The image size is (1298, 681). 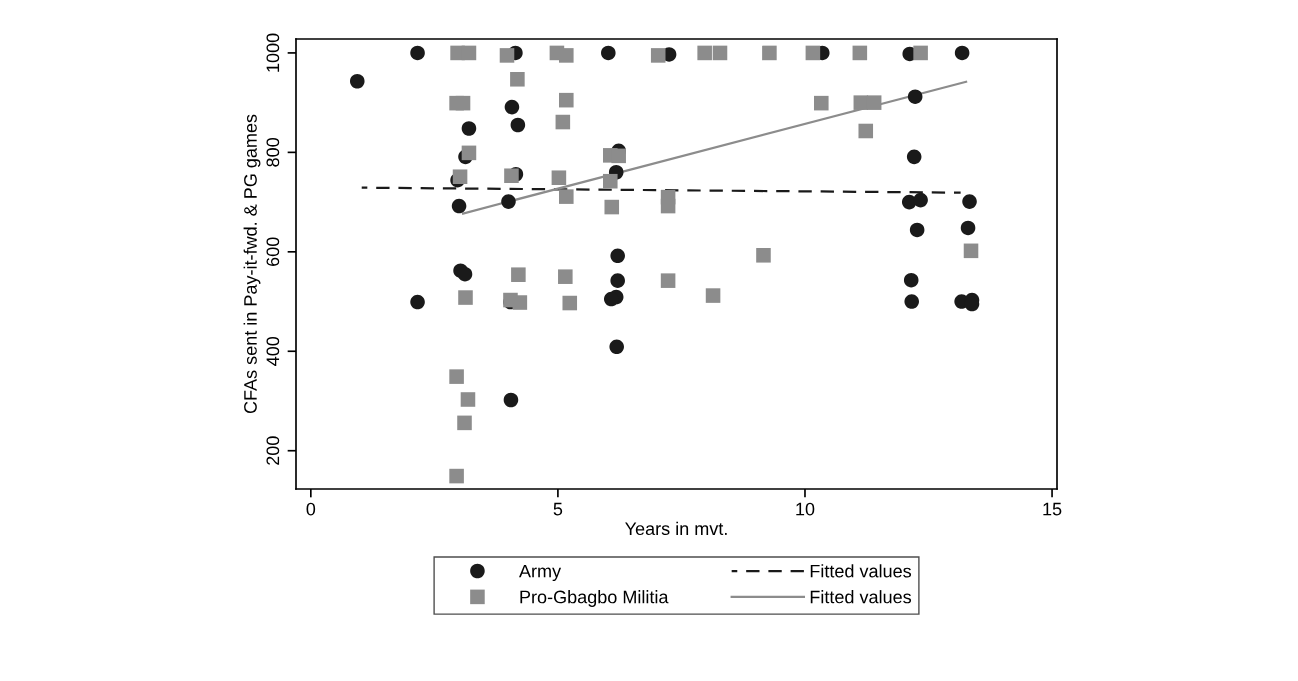 What do you see at coordinates (252, 264) in the screenshot?
I see `y-axis-title: CFAs sent in Pay-it-fwd. & PG games` at bounding box center [252, 264].